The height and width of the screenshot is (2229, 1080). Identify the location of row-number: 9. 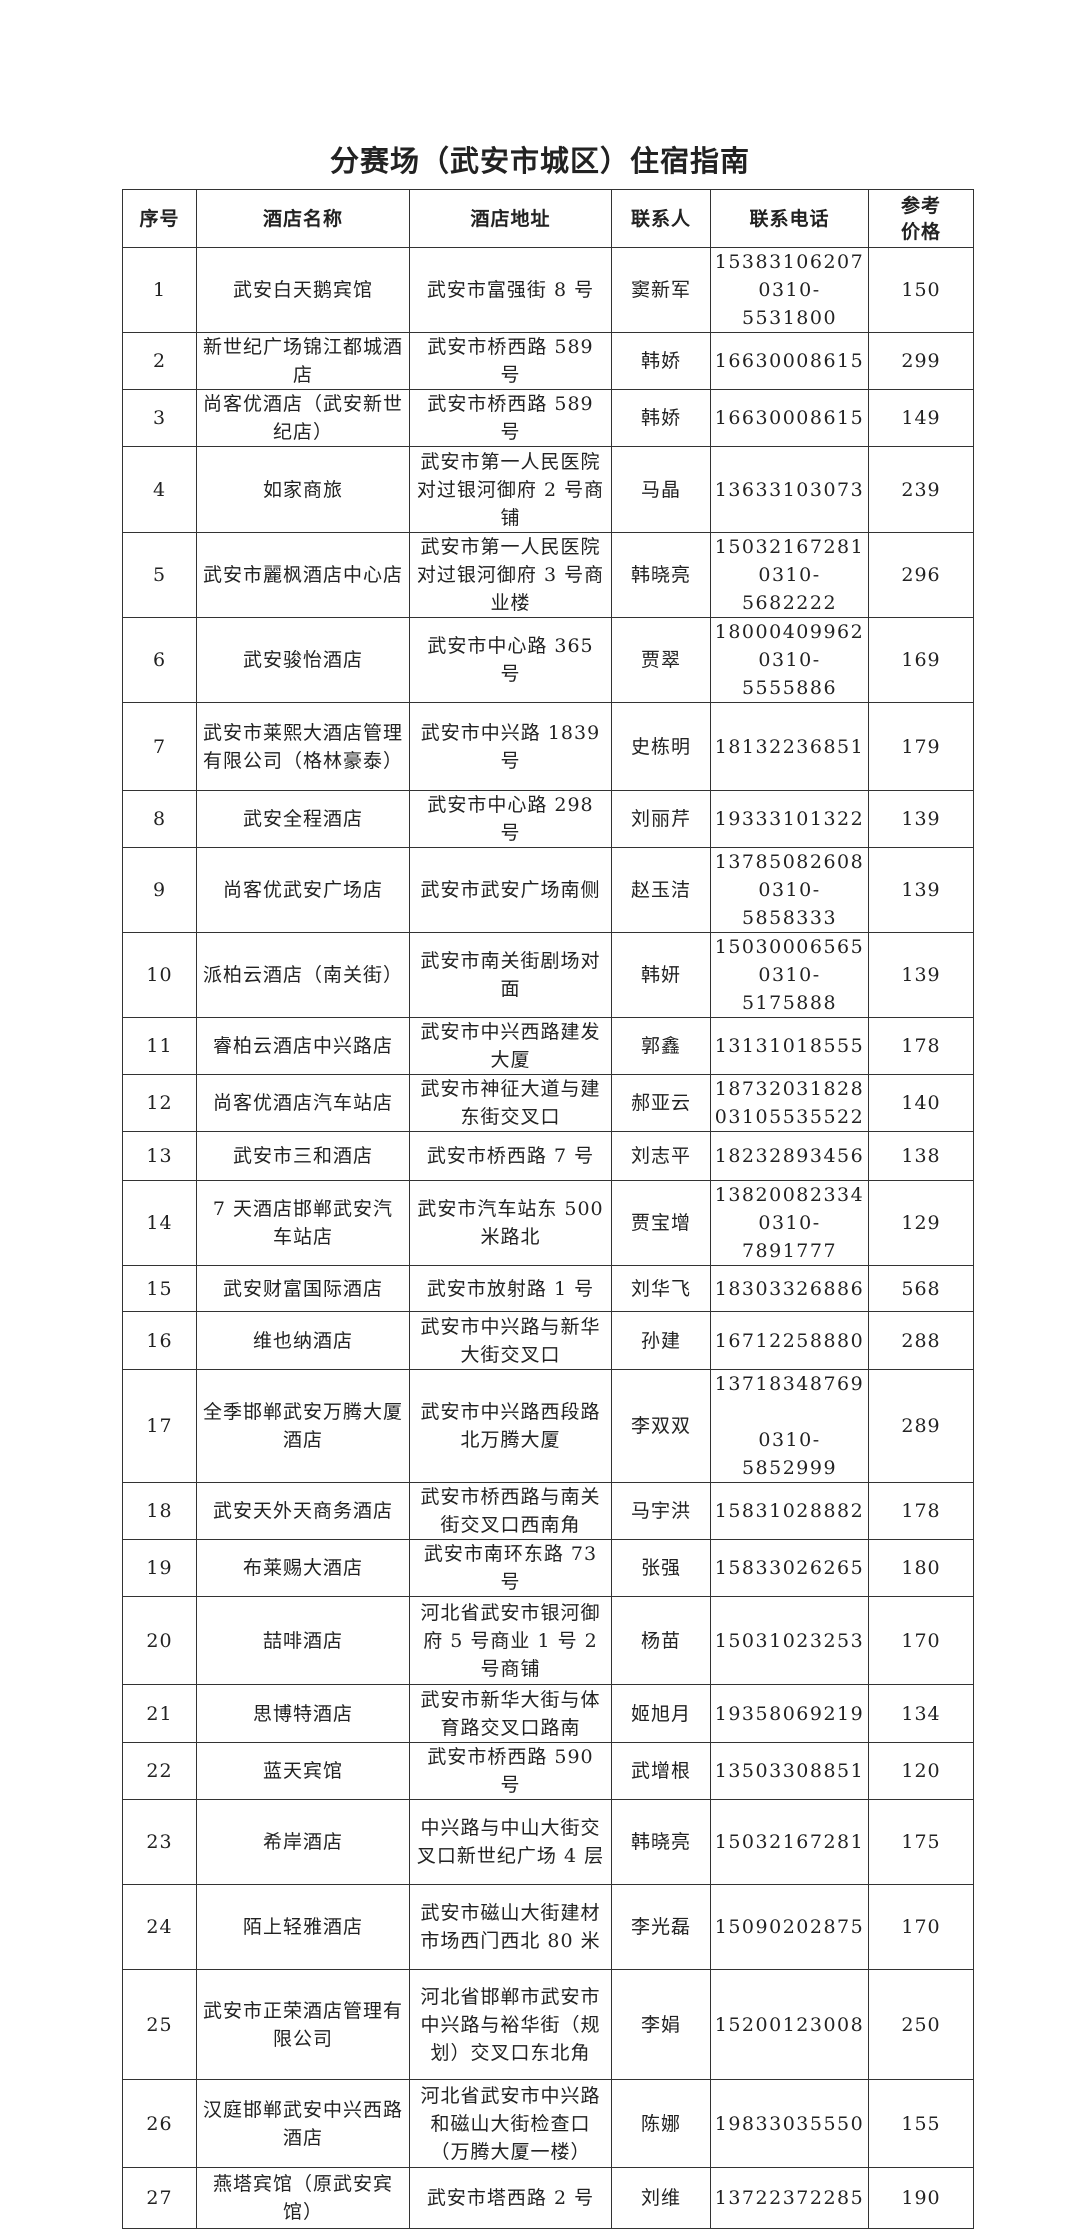
(159, 890).